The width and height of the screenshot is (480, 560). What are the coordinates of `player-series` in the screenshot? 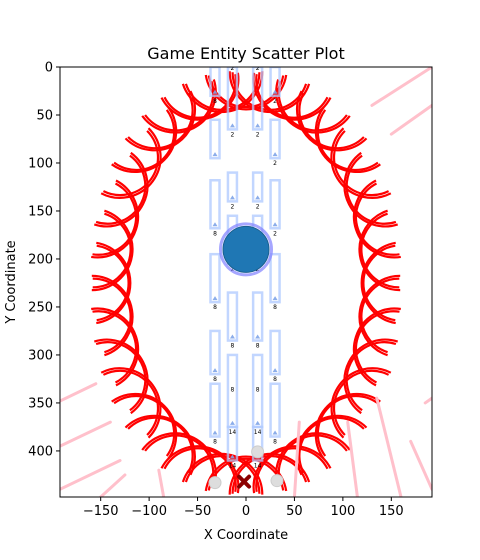 It's located at (246, 355).